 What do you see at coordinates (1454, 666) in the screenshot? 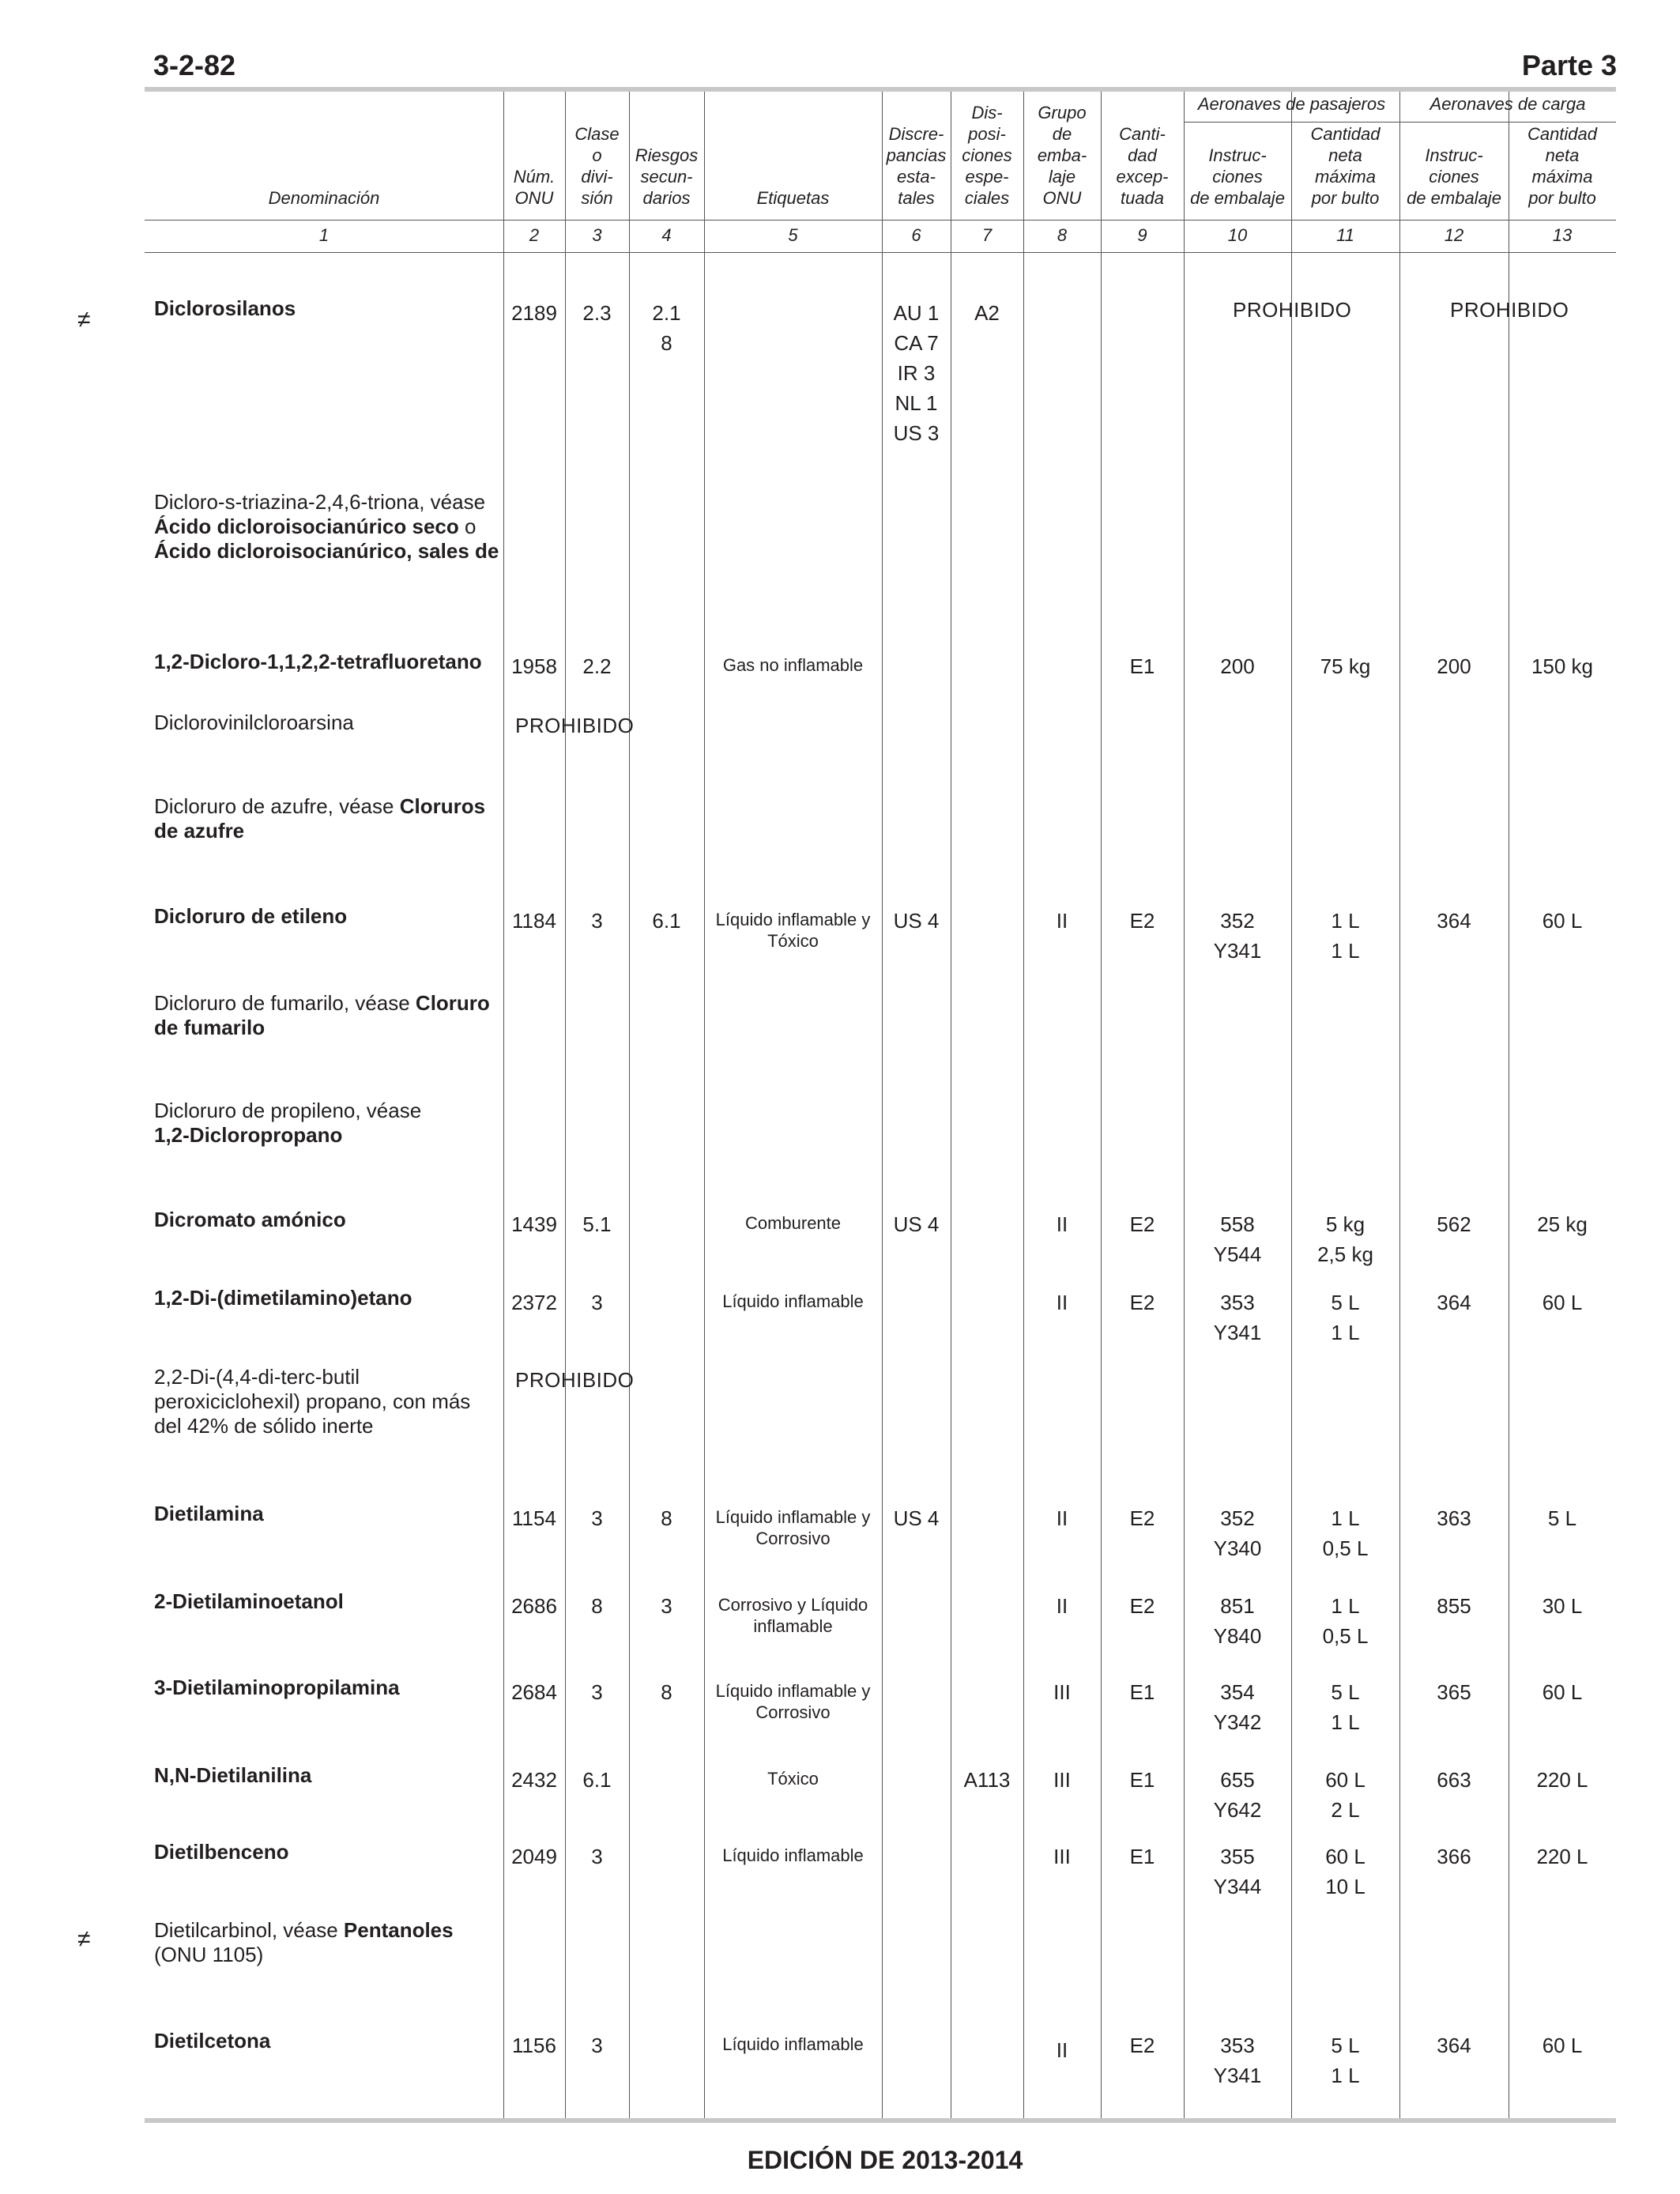
I see `cell-cargo-instrucciones: 200` at bounding box center [1454, 666].